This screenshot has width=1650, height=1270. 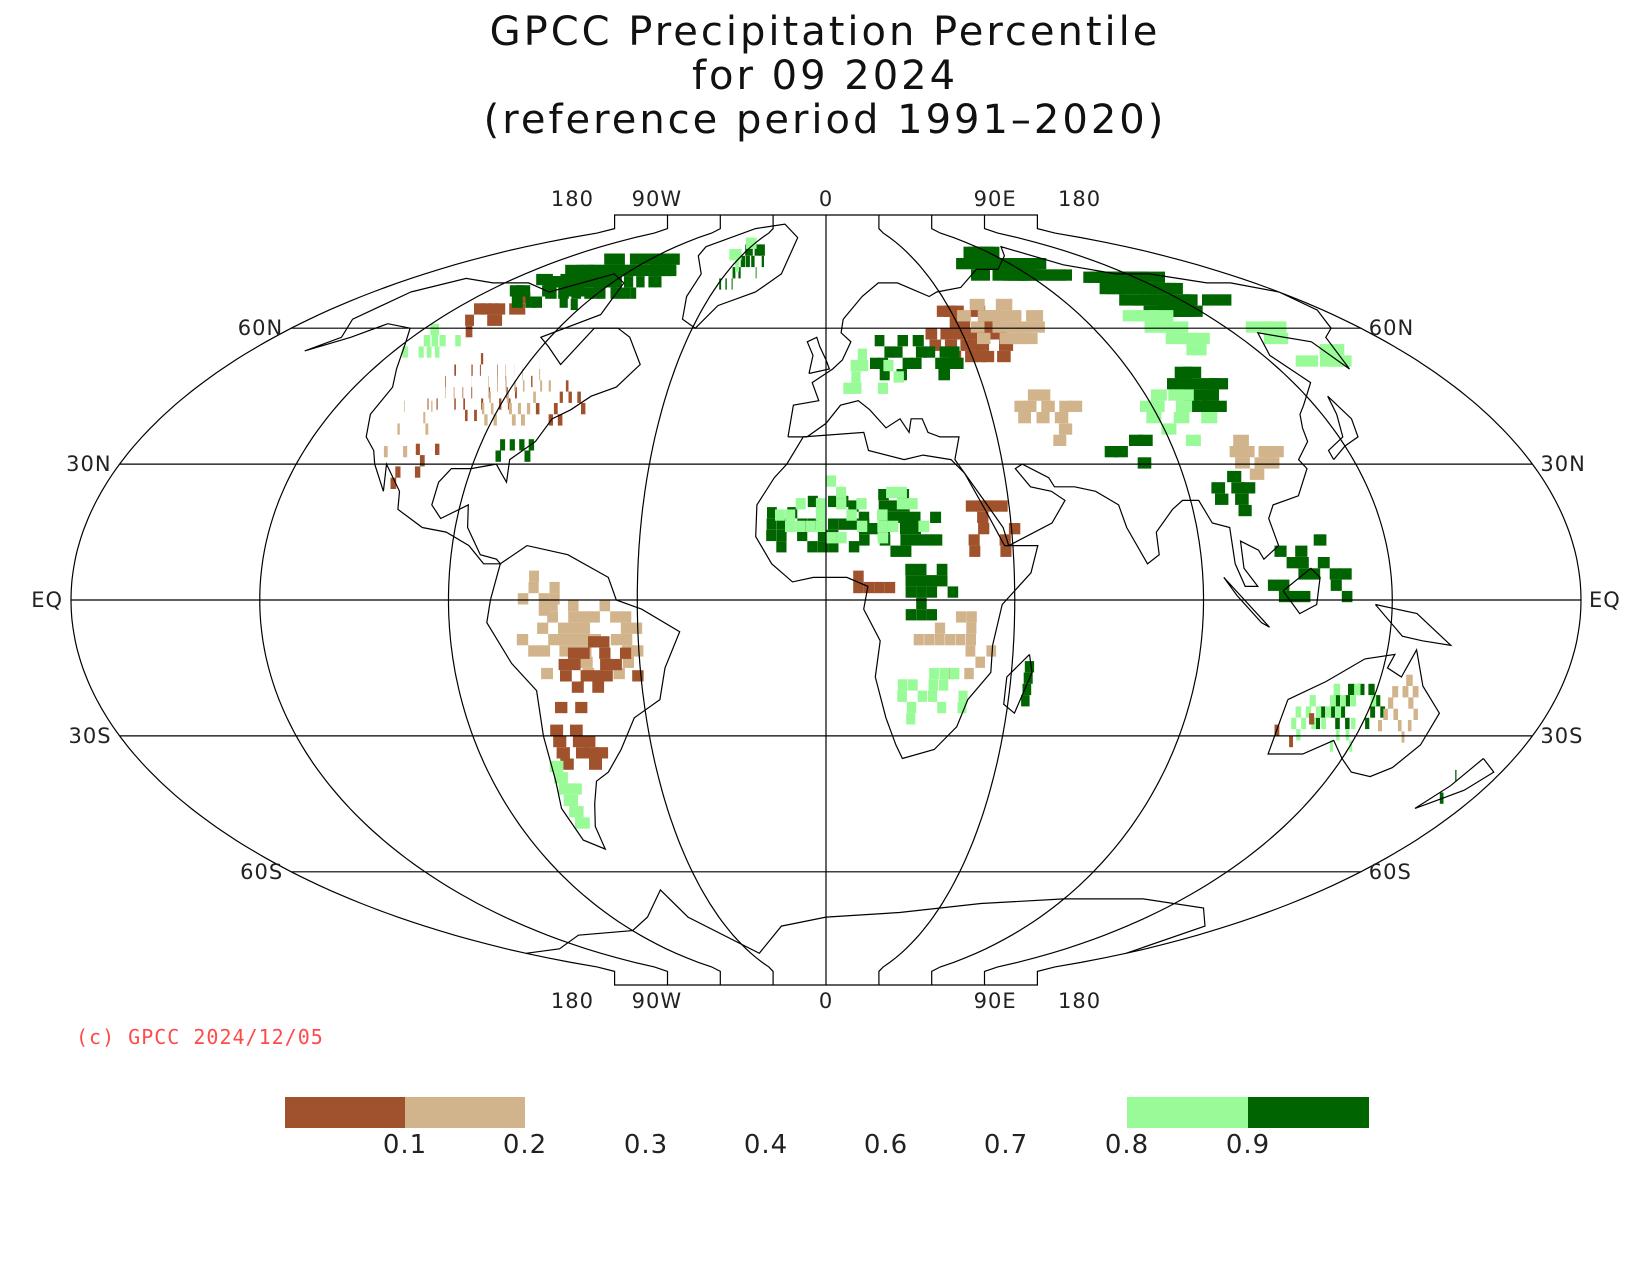 What do you see at coordinates (525, 1145) in the screenshot?
I see `legend-tick-label: 0.2` at bounding box center [525, 1145].